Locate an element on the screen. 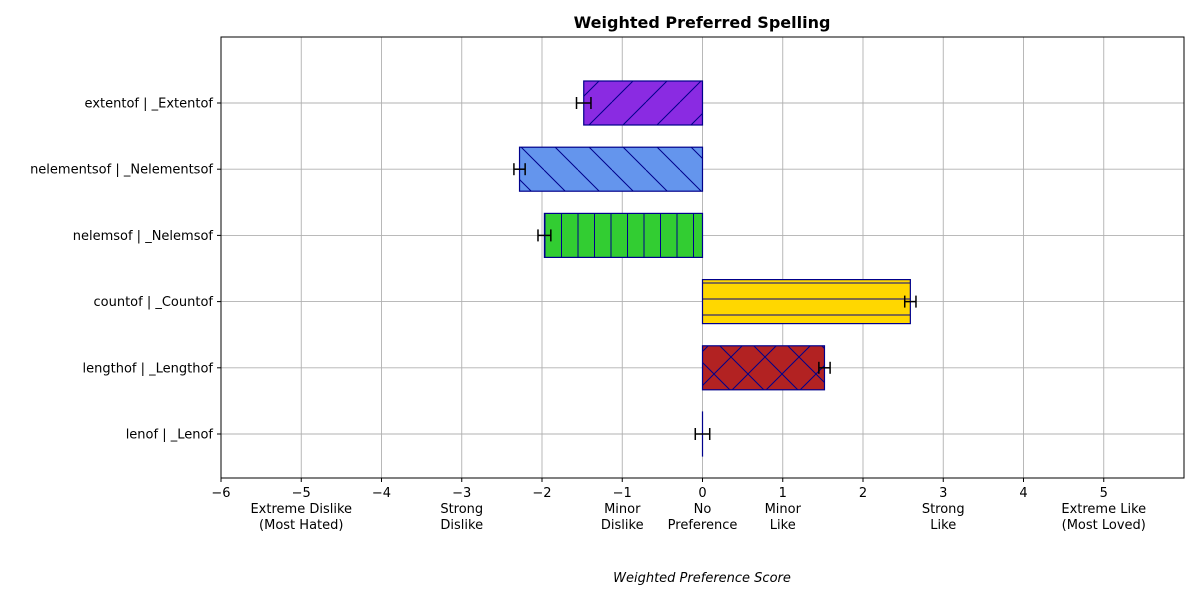 This screenshot has height=600, width=1200. x-tick-label: 3 is located at coordinates (943, 493).